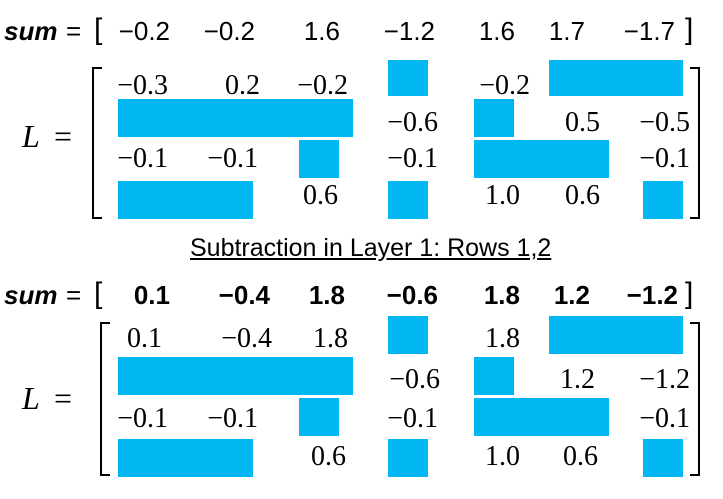 The image size is (723, 499). I want to click on matrix-cell: −0.3, so click(142, 85).